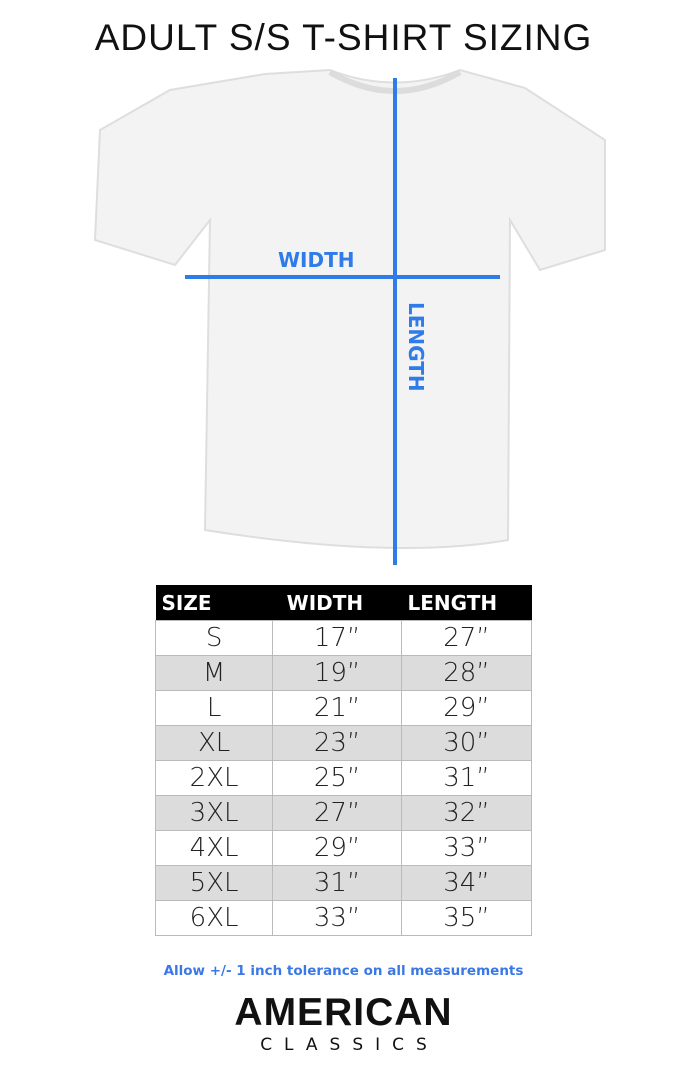 Image resolution: width=687 pixels, height=1080 pixels. Describe the element at coordinates (337, 708) in the screenshot. I see `width-cell: 21”` at that location.